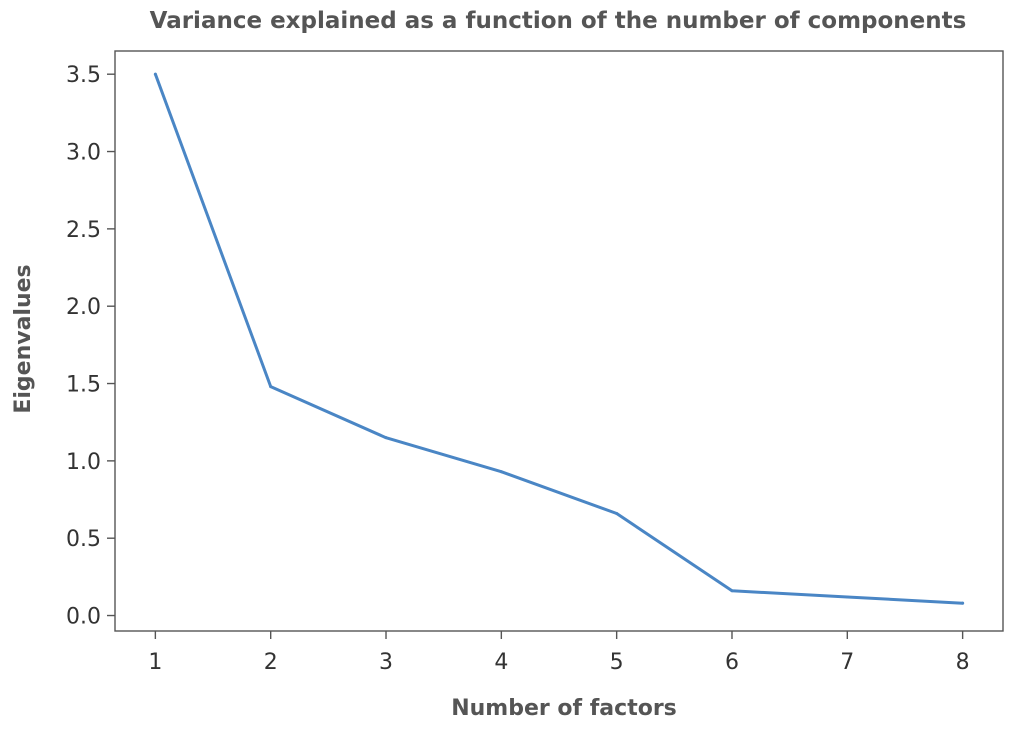 The height and width of the screenshot is (732, 1024). What do you see at coordinates (732, 662) in the screenshot?
I see `x-tick-label-6: 6` at bounding box center [732, 662].